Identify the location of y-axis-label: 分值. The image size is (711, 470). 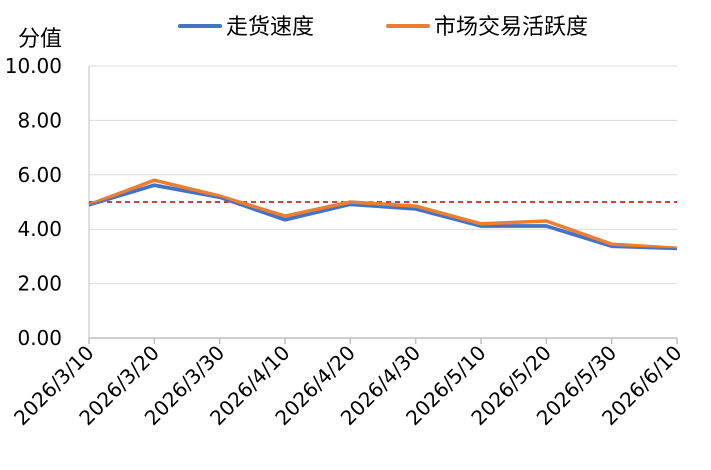
(40, 39).